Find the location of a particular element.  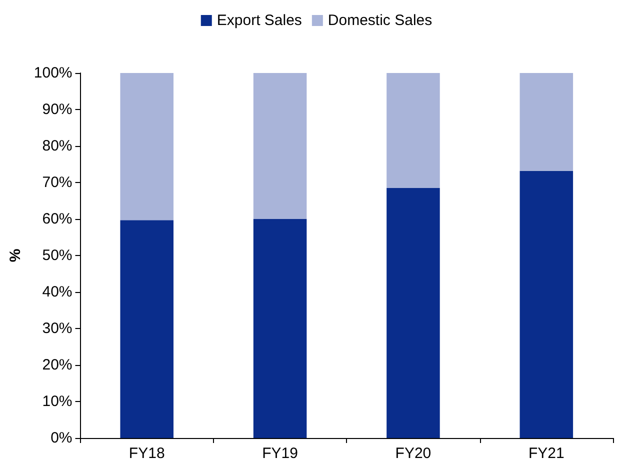

y-tick-label: 30% is located at coordinates (57, 328).